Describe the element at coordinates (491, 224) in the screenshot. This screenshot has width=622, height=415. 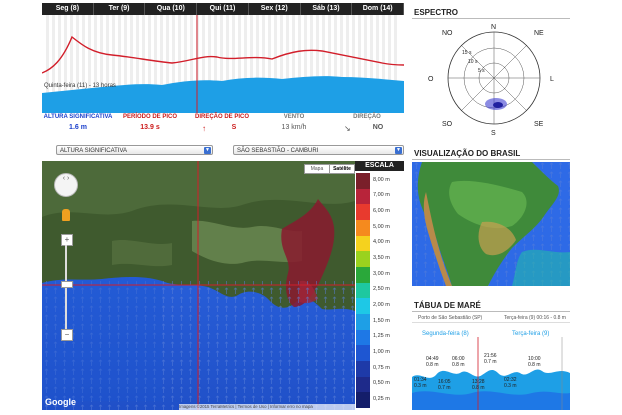
I see `brazil-map` at that location.